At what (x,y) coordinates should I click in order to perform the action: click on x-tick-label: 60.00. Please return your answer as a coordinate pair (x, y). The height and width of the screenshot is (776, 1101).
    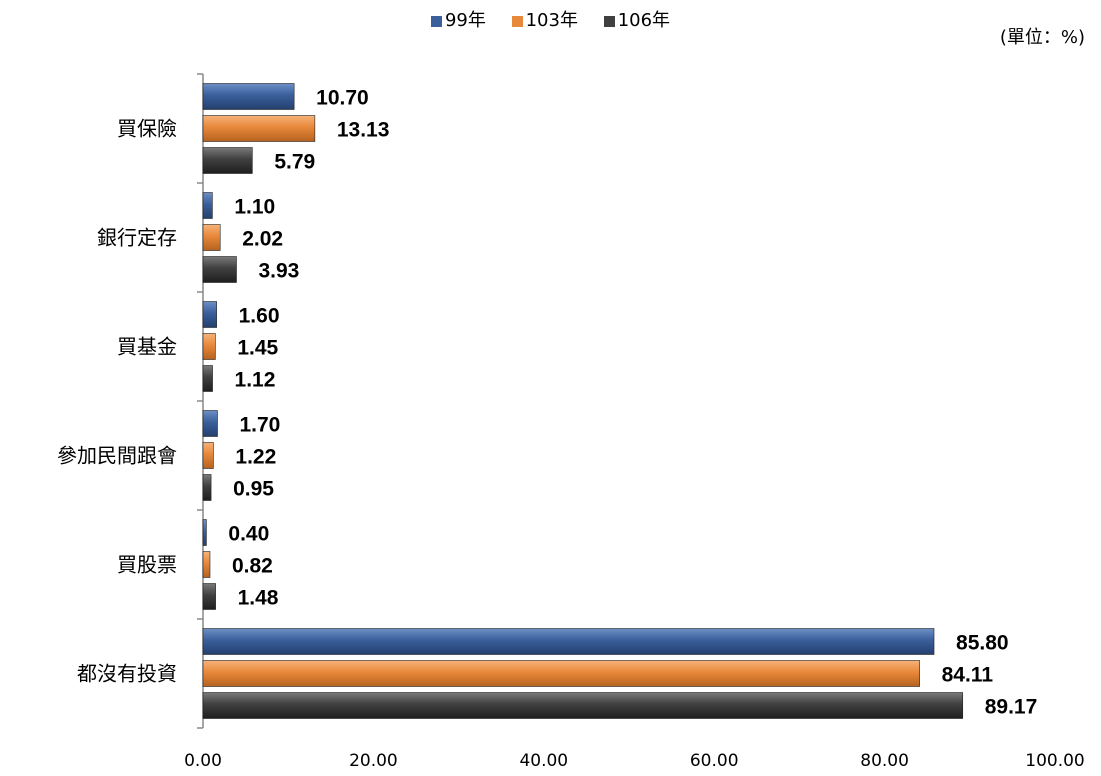
    Looking at the image, I should click on (714, 761).